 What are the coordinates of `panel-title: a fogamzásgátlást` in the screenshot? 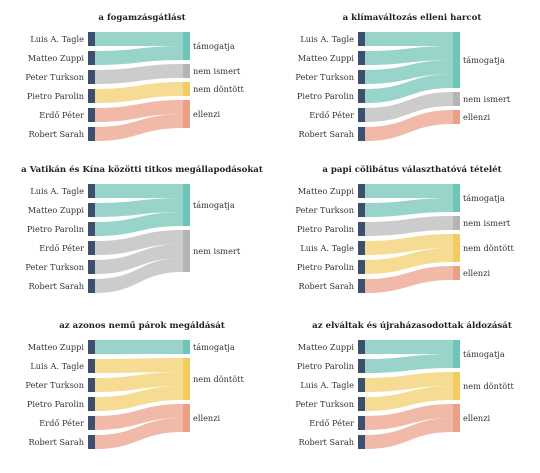 It's located at (141, 17).